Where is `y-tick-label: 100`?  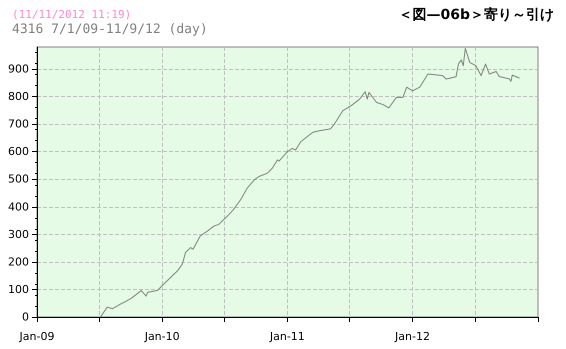
y-tick-label: 100 is located at coordinates (18, 289).